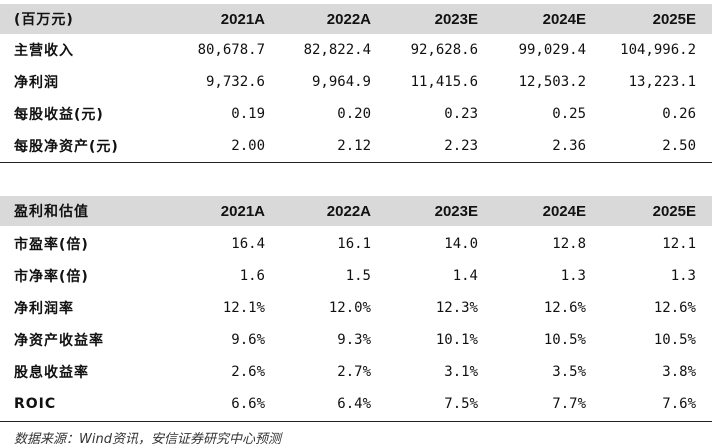  I want to click on table2-header-2024e: 2024E, so click(564, 211).